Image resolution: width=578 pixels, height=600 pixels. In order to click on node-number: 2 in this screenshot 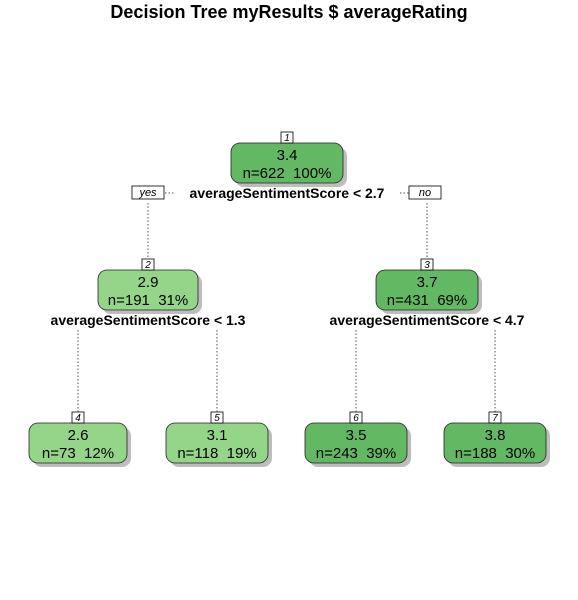, I will do `click(147, 265)`.